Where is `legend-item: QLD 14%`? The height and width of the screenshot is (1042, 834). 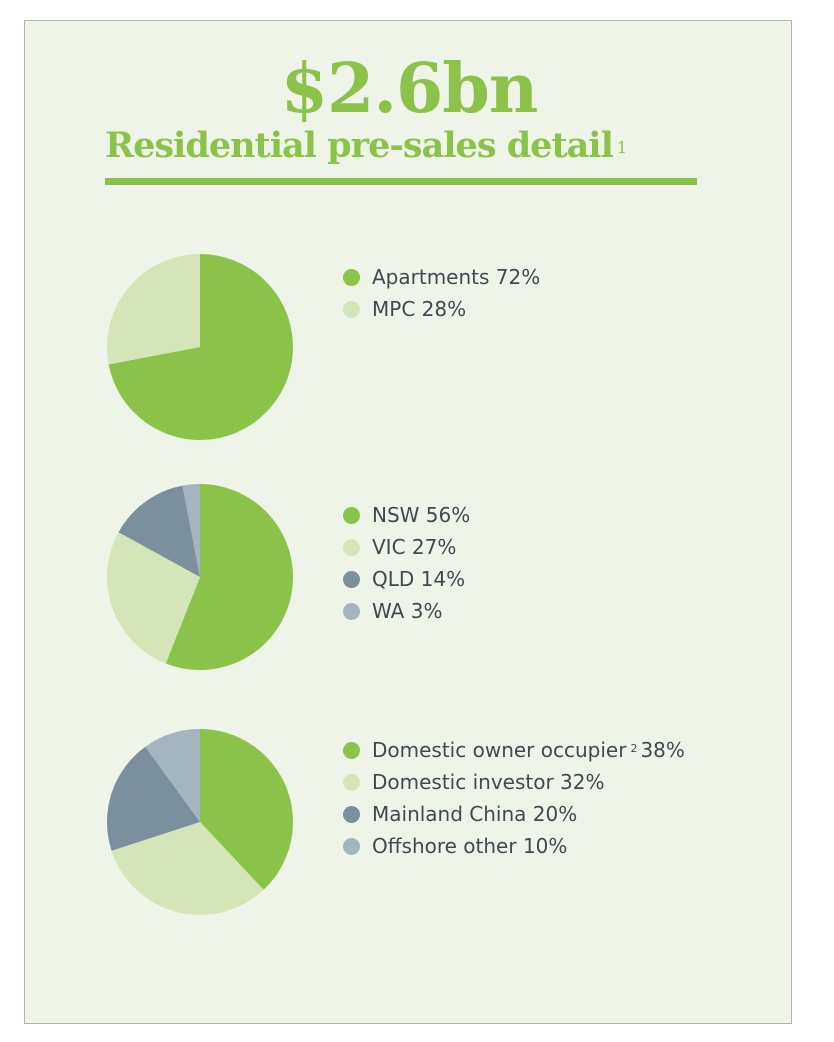 legend-item: QLD 14% is located at coordinates (406, 579).